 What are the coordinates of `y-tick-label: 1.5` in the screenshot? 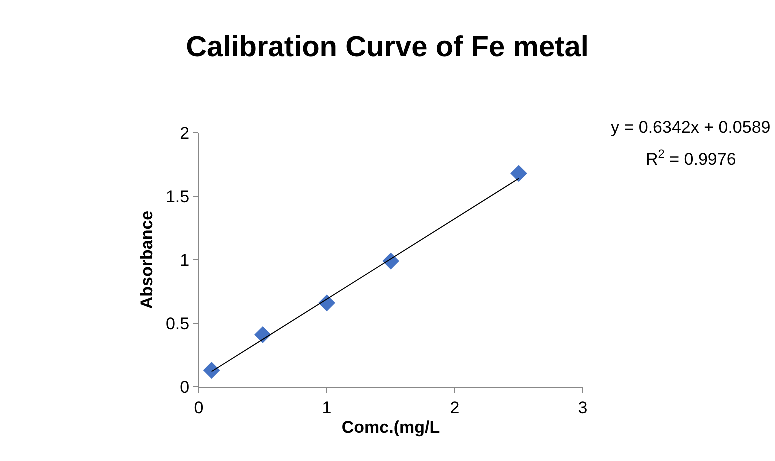 It's located at (178, 196).